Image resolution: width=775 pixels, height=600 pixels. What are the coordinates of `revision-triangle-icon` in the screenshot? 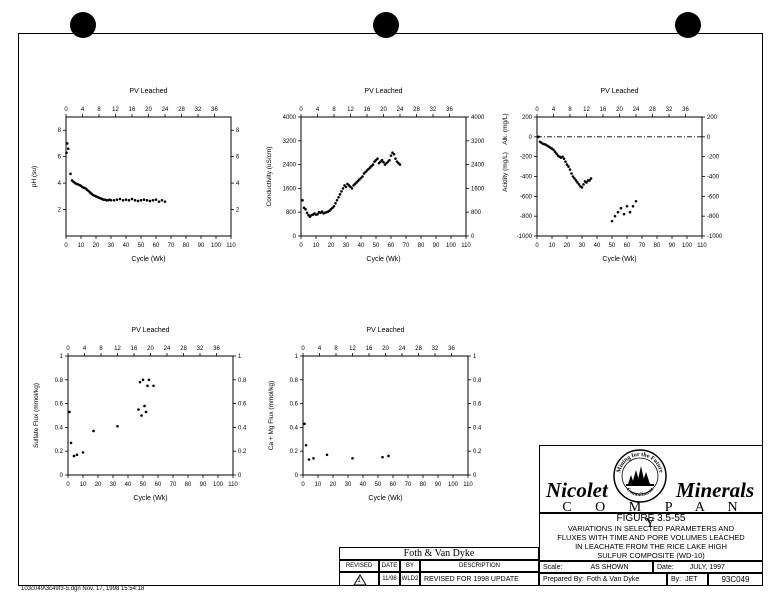 It's located at (360, 579).